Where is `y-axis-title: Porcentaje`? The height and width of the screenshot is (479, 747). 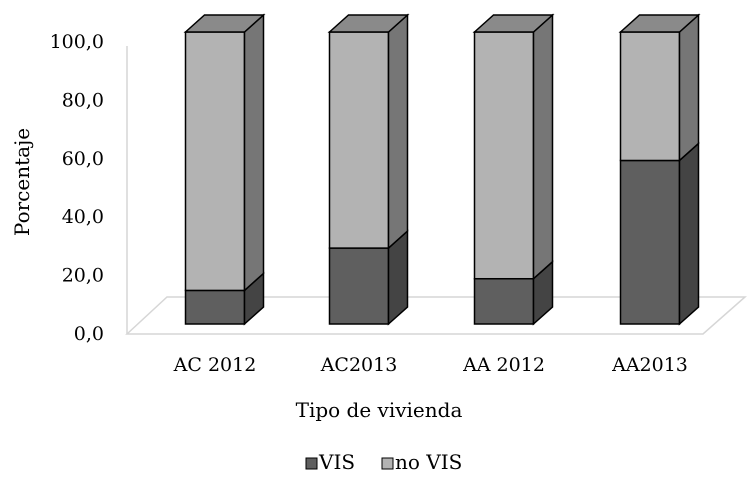
y-axis-title: Porcentaje is located at coordinates (22, 182).